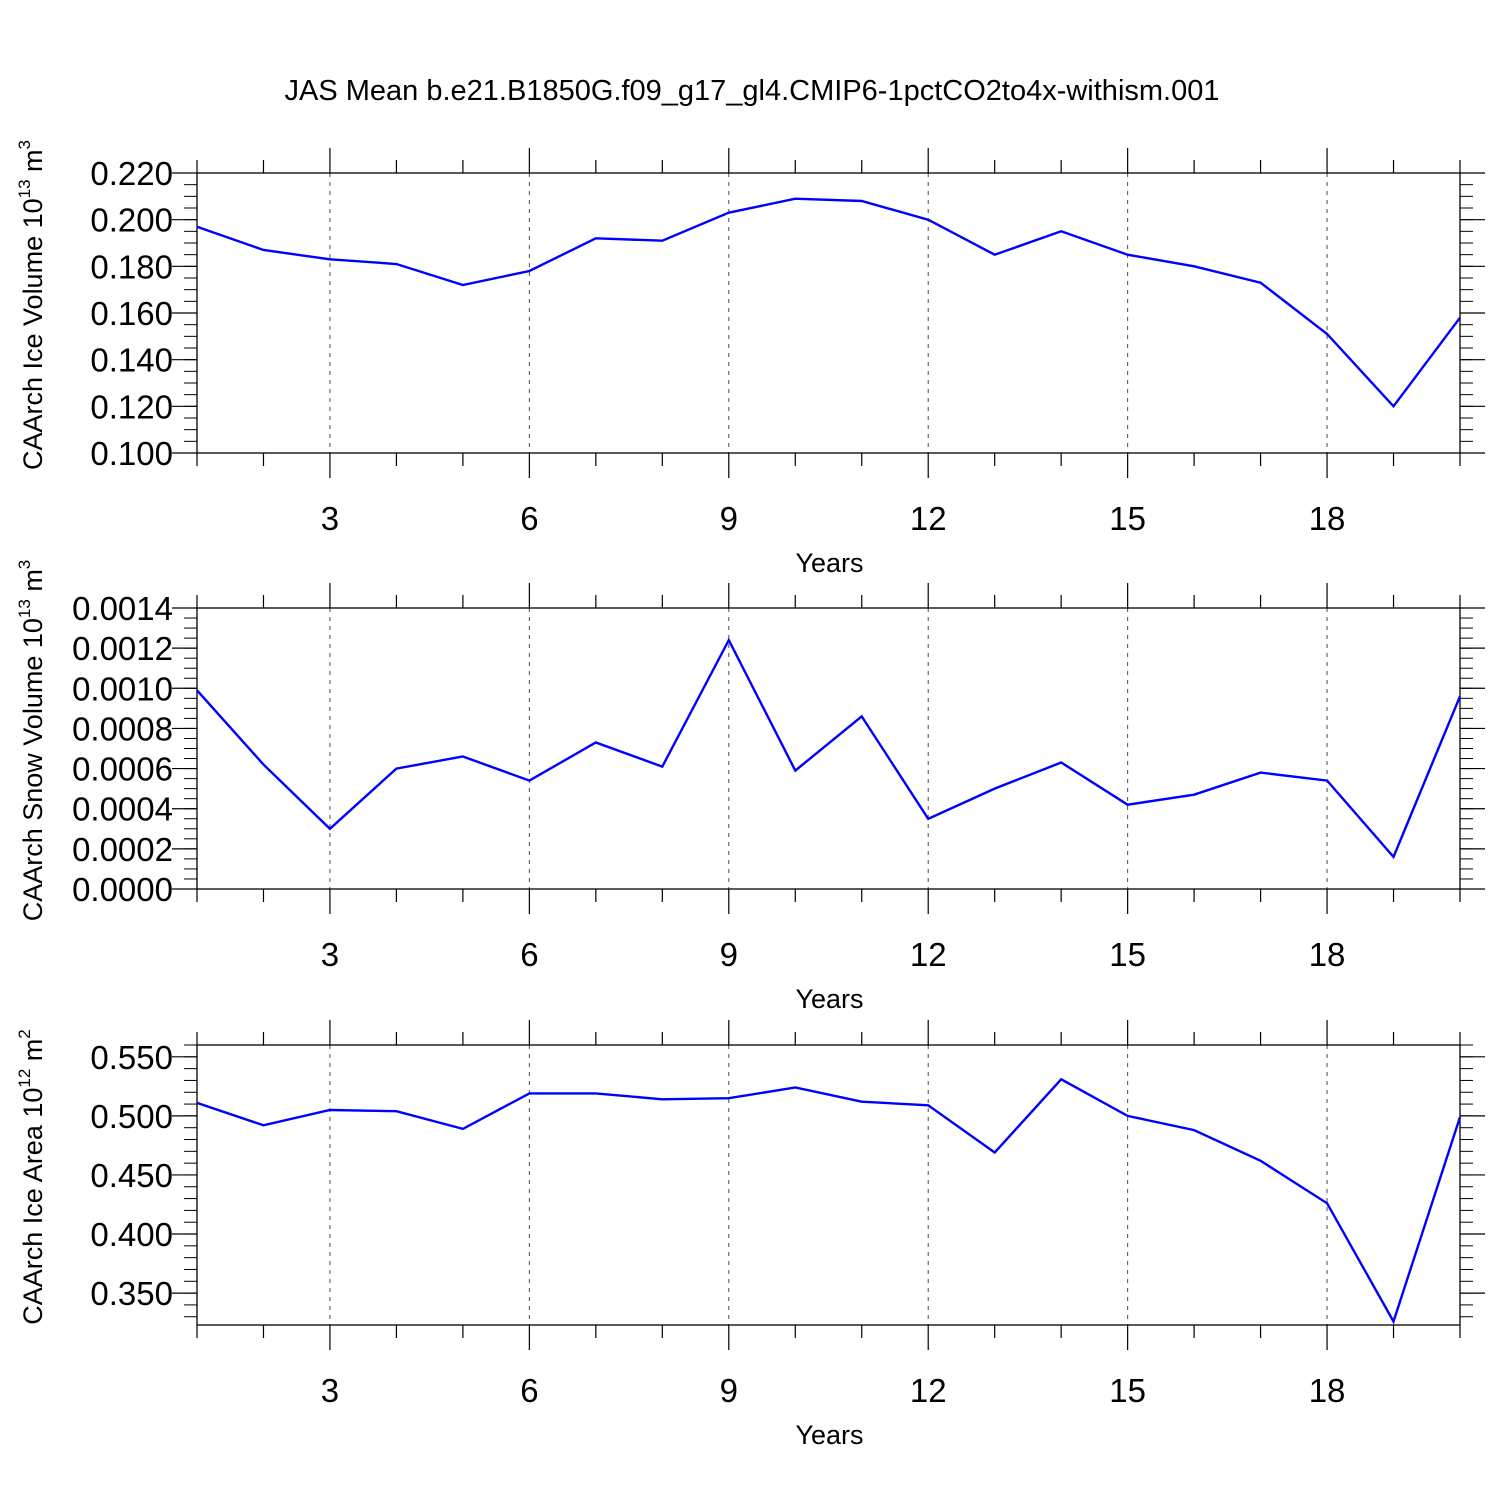 The height and width of the screenshot is (1505, 1500). What do you see at coordinates (131, 220) in the screenshot?
I see `y-tick-label: 0.200` at bounding box center [131, 220].